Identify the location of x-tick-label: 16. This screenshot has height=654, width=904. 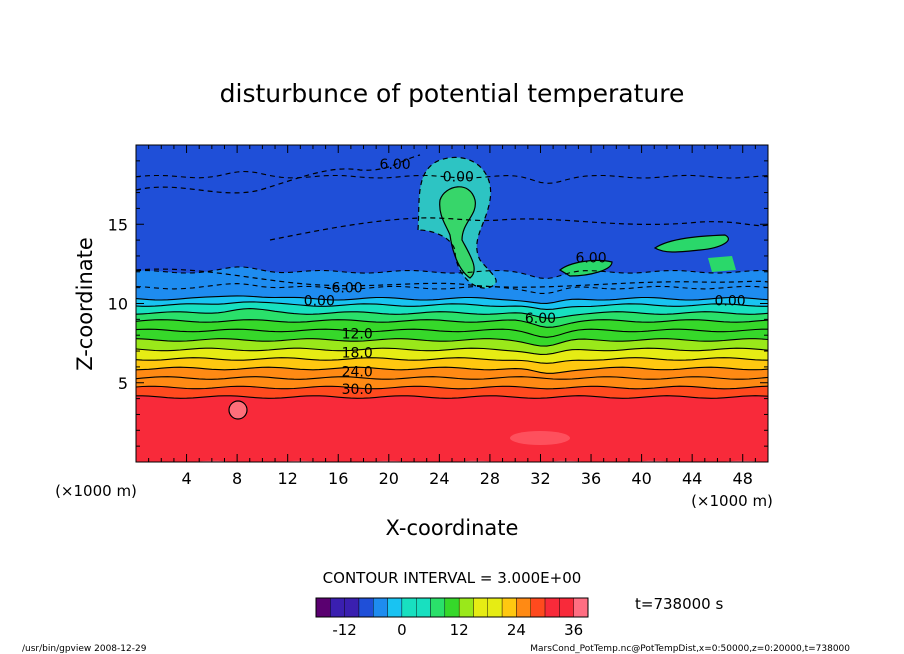
(338, 478).